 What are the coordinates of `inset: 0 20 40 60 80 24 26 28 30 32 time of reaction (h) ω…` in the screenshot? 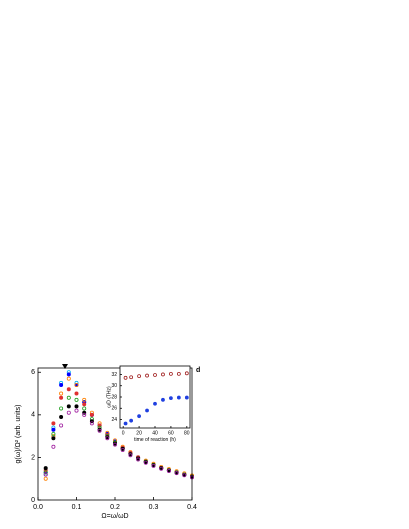 It's located at (148, 404).